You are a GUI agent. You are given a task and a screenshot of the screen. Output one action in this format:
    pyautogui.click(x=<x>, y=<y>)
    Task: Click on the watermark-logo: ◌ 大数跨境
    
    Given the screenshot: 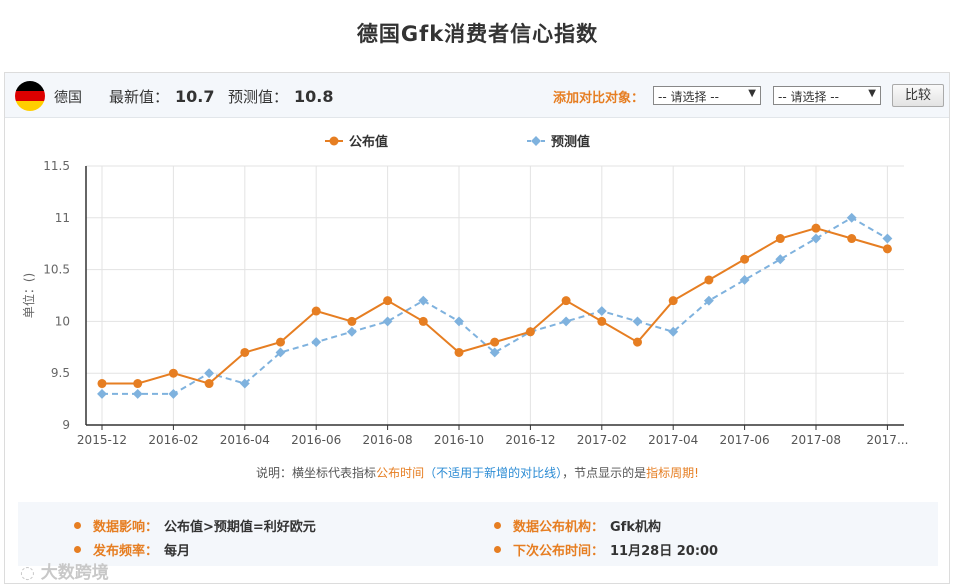 What is the action you would take?
    pyautogui.click(x=64, y=573)
    